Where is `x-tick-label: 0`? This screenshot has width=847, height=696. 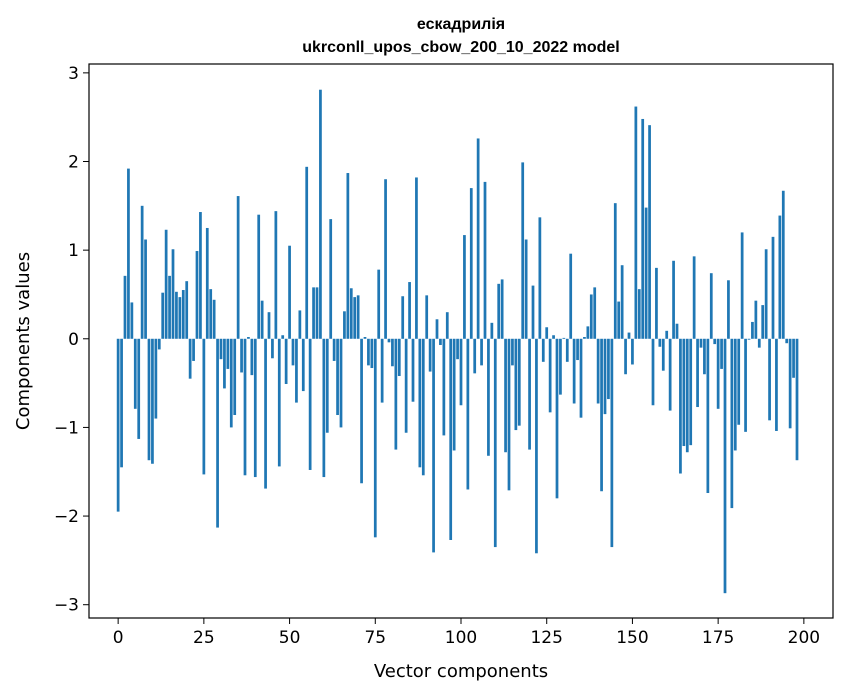 x-tick-label: 0 is located at coordinates (118, 638).